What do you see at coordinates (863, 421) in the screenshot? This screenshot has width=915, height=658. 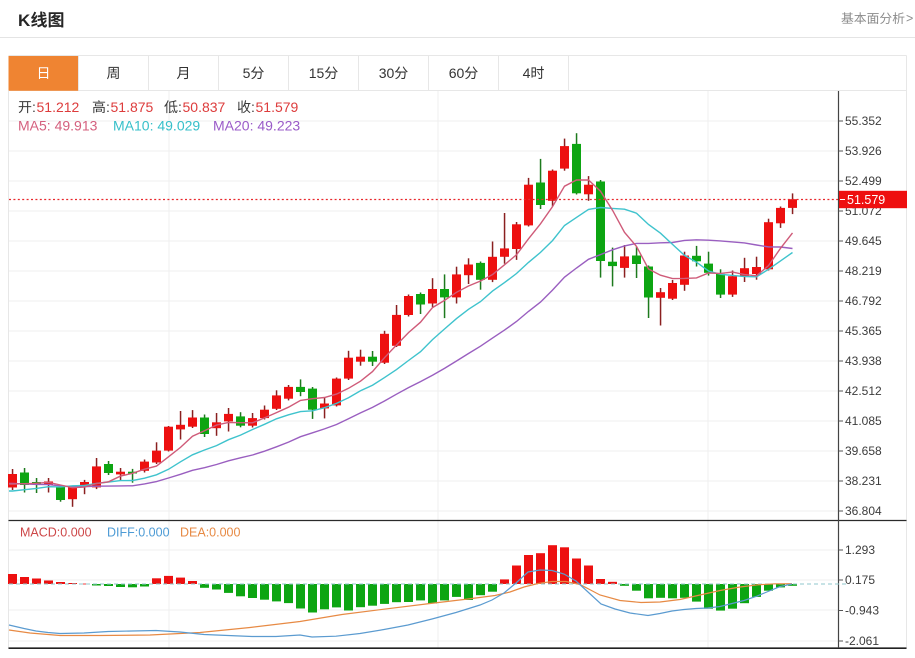 I see `svg-text: 41.085` at bounding box center [863, 421].